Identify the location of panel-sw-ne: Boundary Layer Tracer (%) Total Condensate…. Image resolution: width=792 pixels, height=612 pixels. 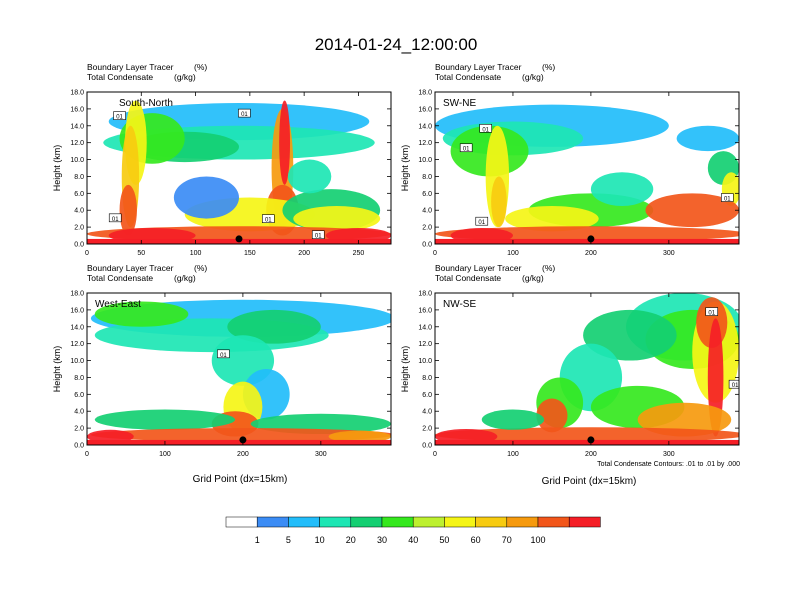
(570, 159).